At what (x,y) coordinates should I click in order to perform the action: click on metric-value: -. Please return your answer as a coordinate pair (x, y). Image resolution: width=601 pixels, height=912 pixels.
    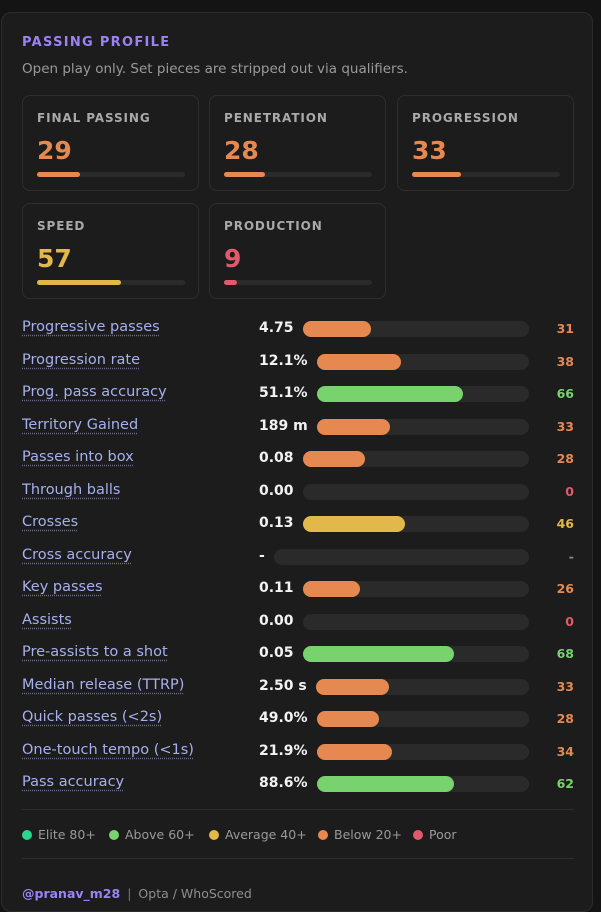
    Looking at the image, I should click on (262, 555).